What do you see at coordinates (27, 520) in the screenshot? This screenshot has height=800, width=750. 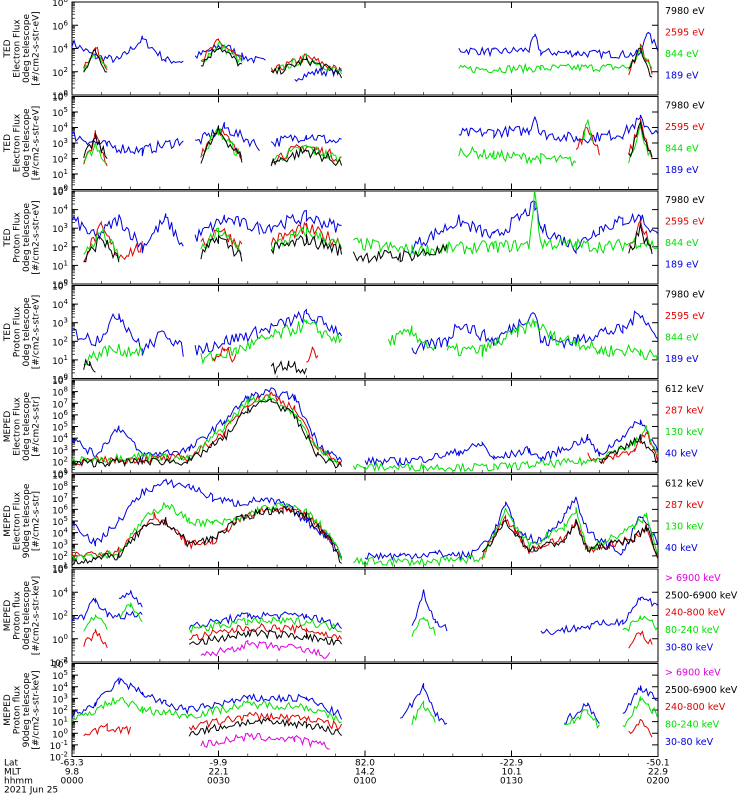 I see `y-axis-label: 90deg telescope` at bounding box center [27, 520].